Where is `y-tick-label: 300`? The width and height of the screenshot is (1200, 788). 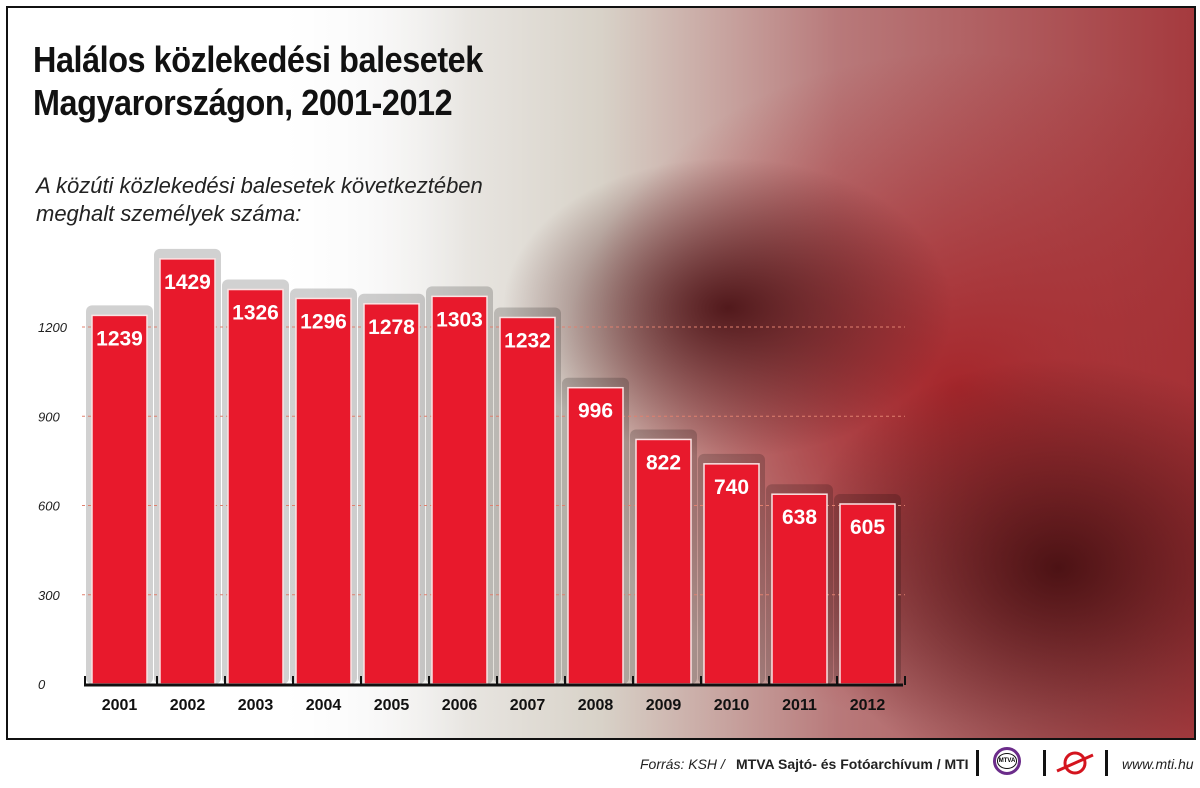 y-tick-label: 300 is located at coordinates (49, 595).